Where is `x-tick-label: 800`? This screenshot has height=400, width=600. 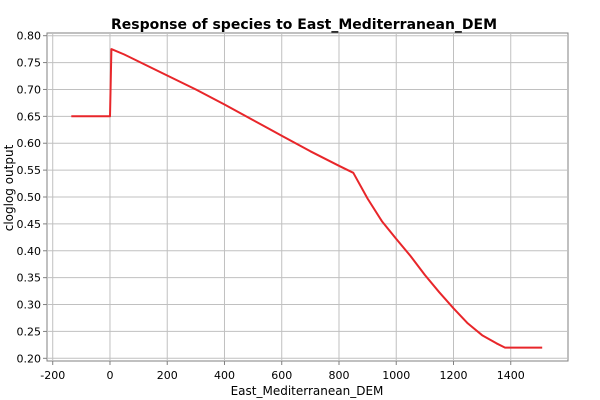 x-tick-label: 800 is located at coordinates (338, 375).